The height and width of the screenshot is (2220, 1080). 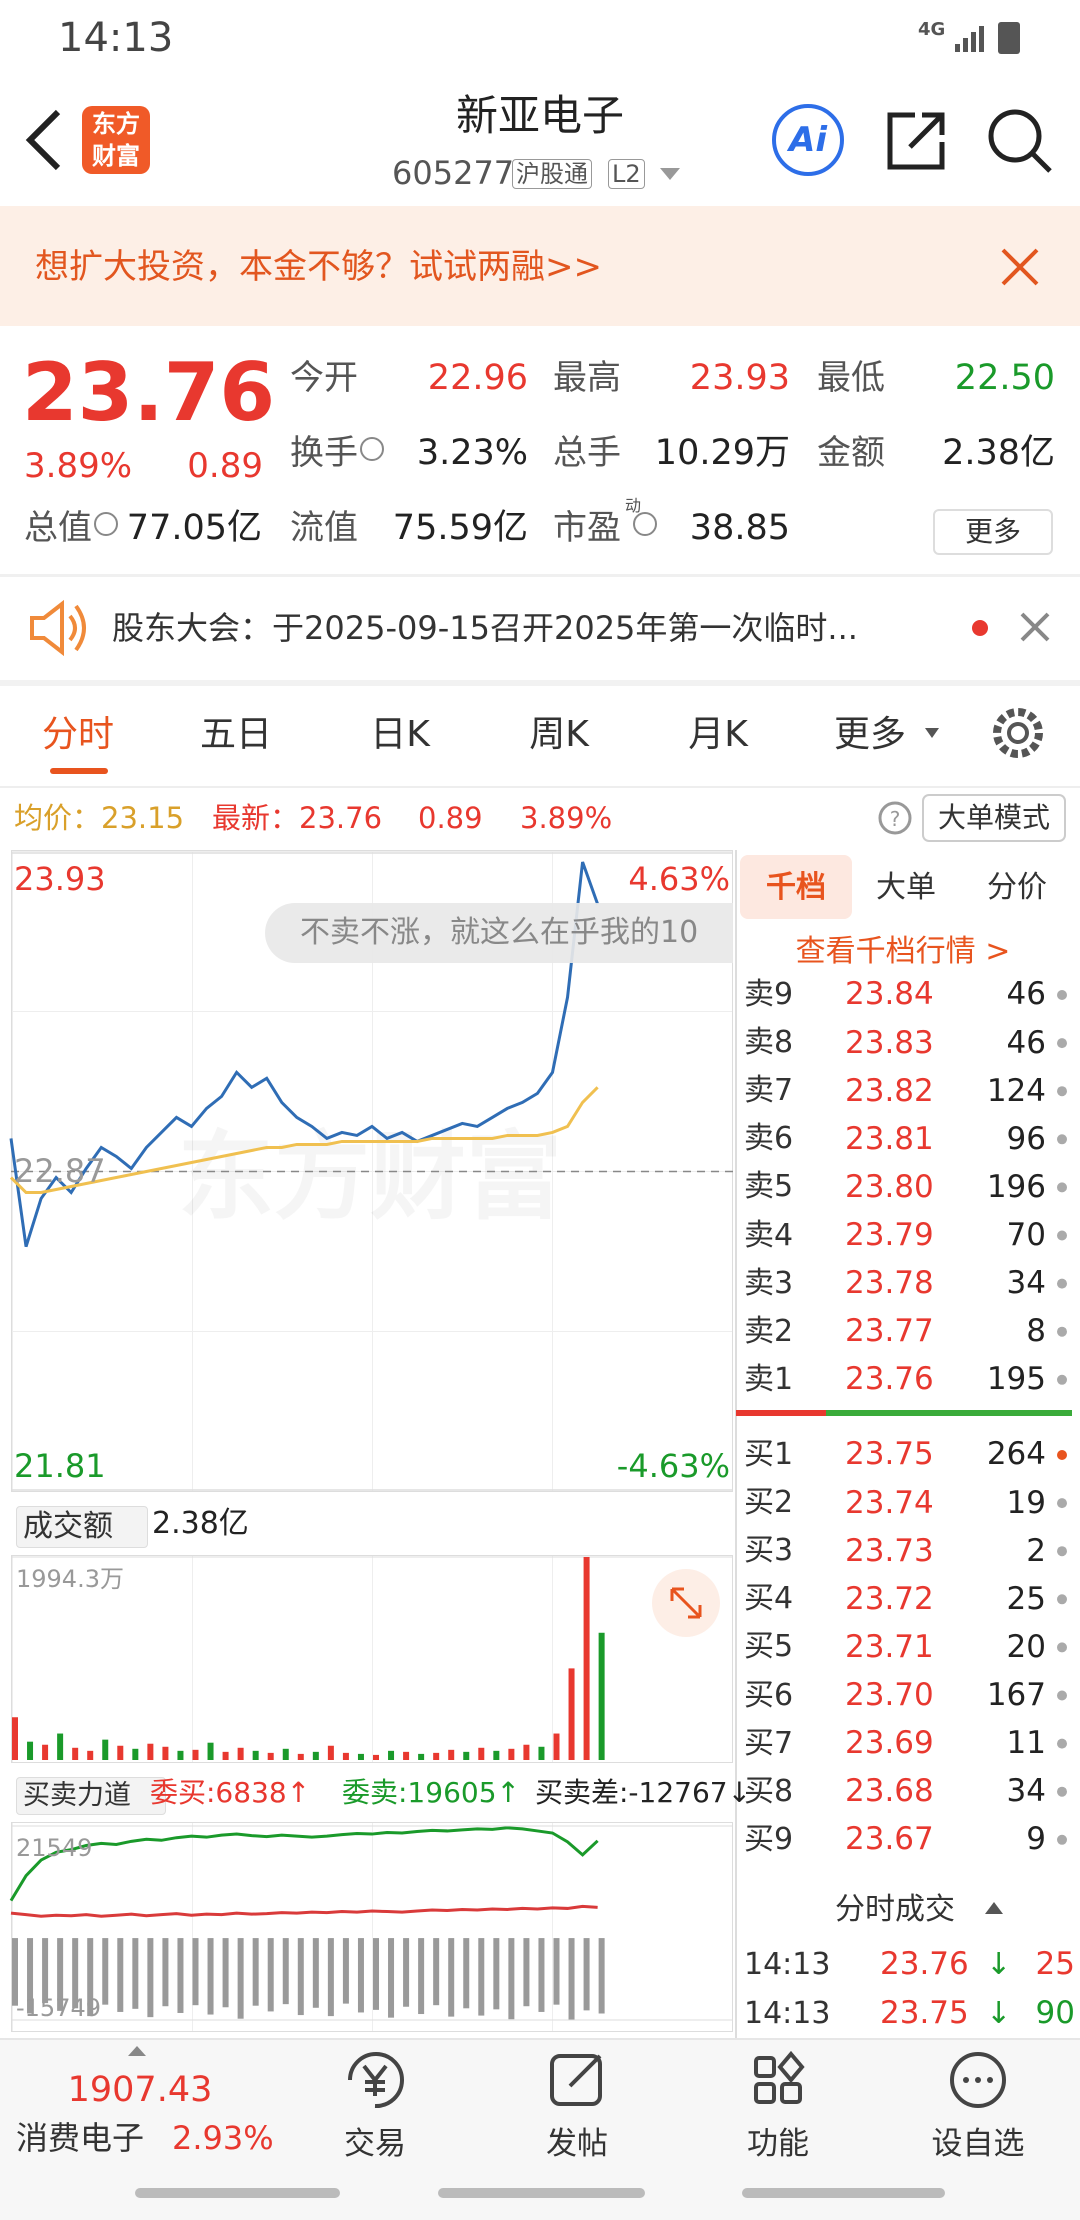 What do you see at coordinates (576, 2080) in the screenshot?
I see `post-icon` at bounding box center [576, 2080].